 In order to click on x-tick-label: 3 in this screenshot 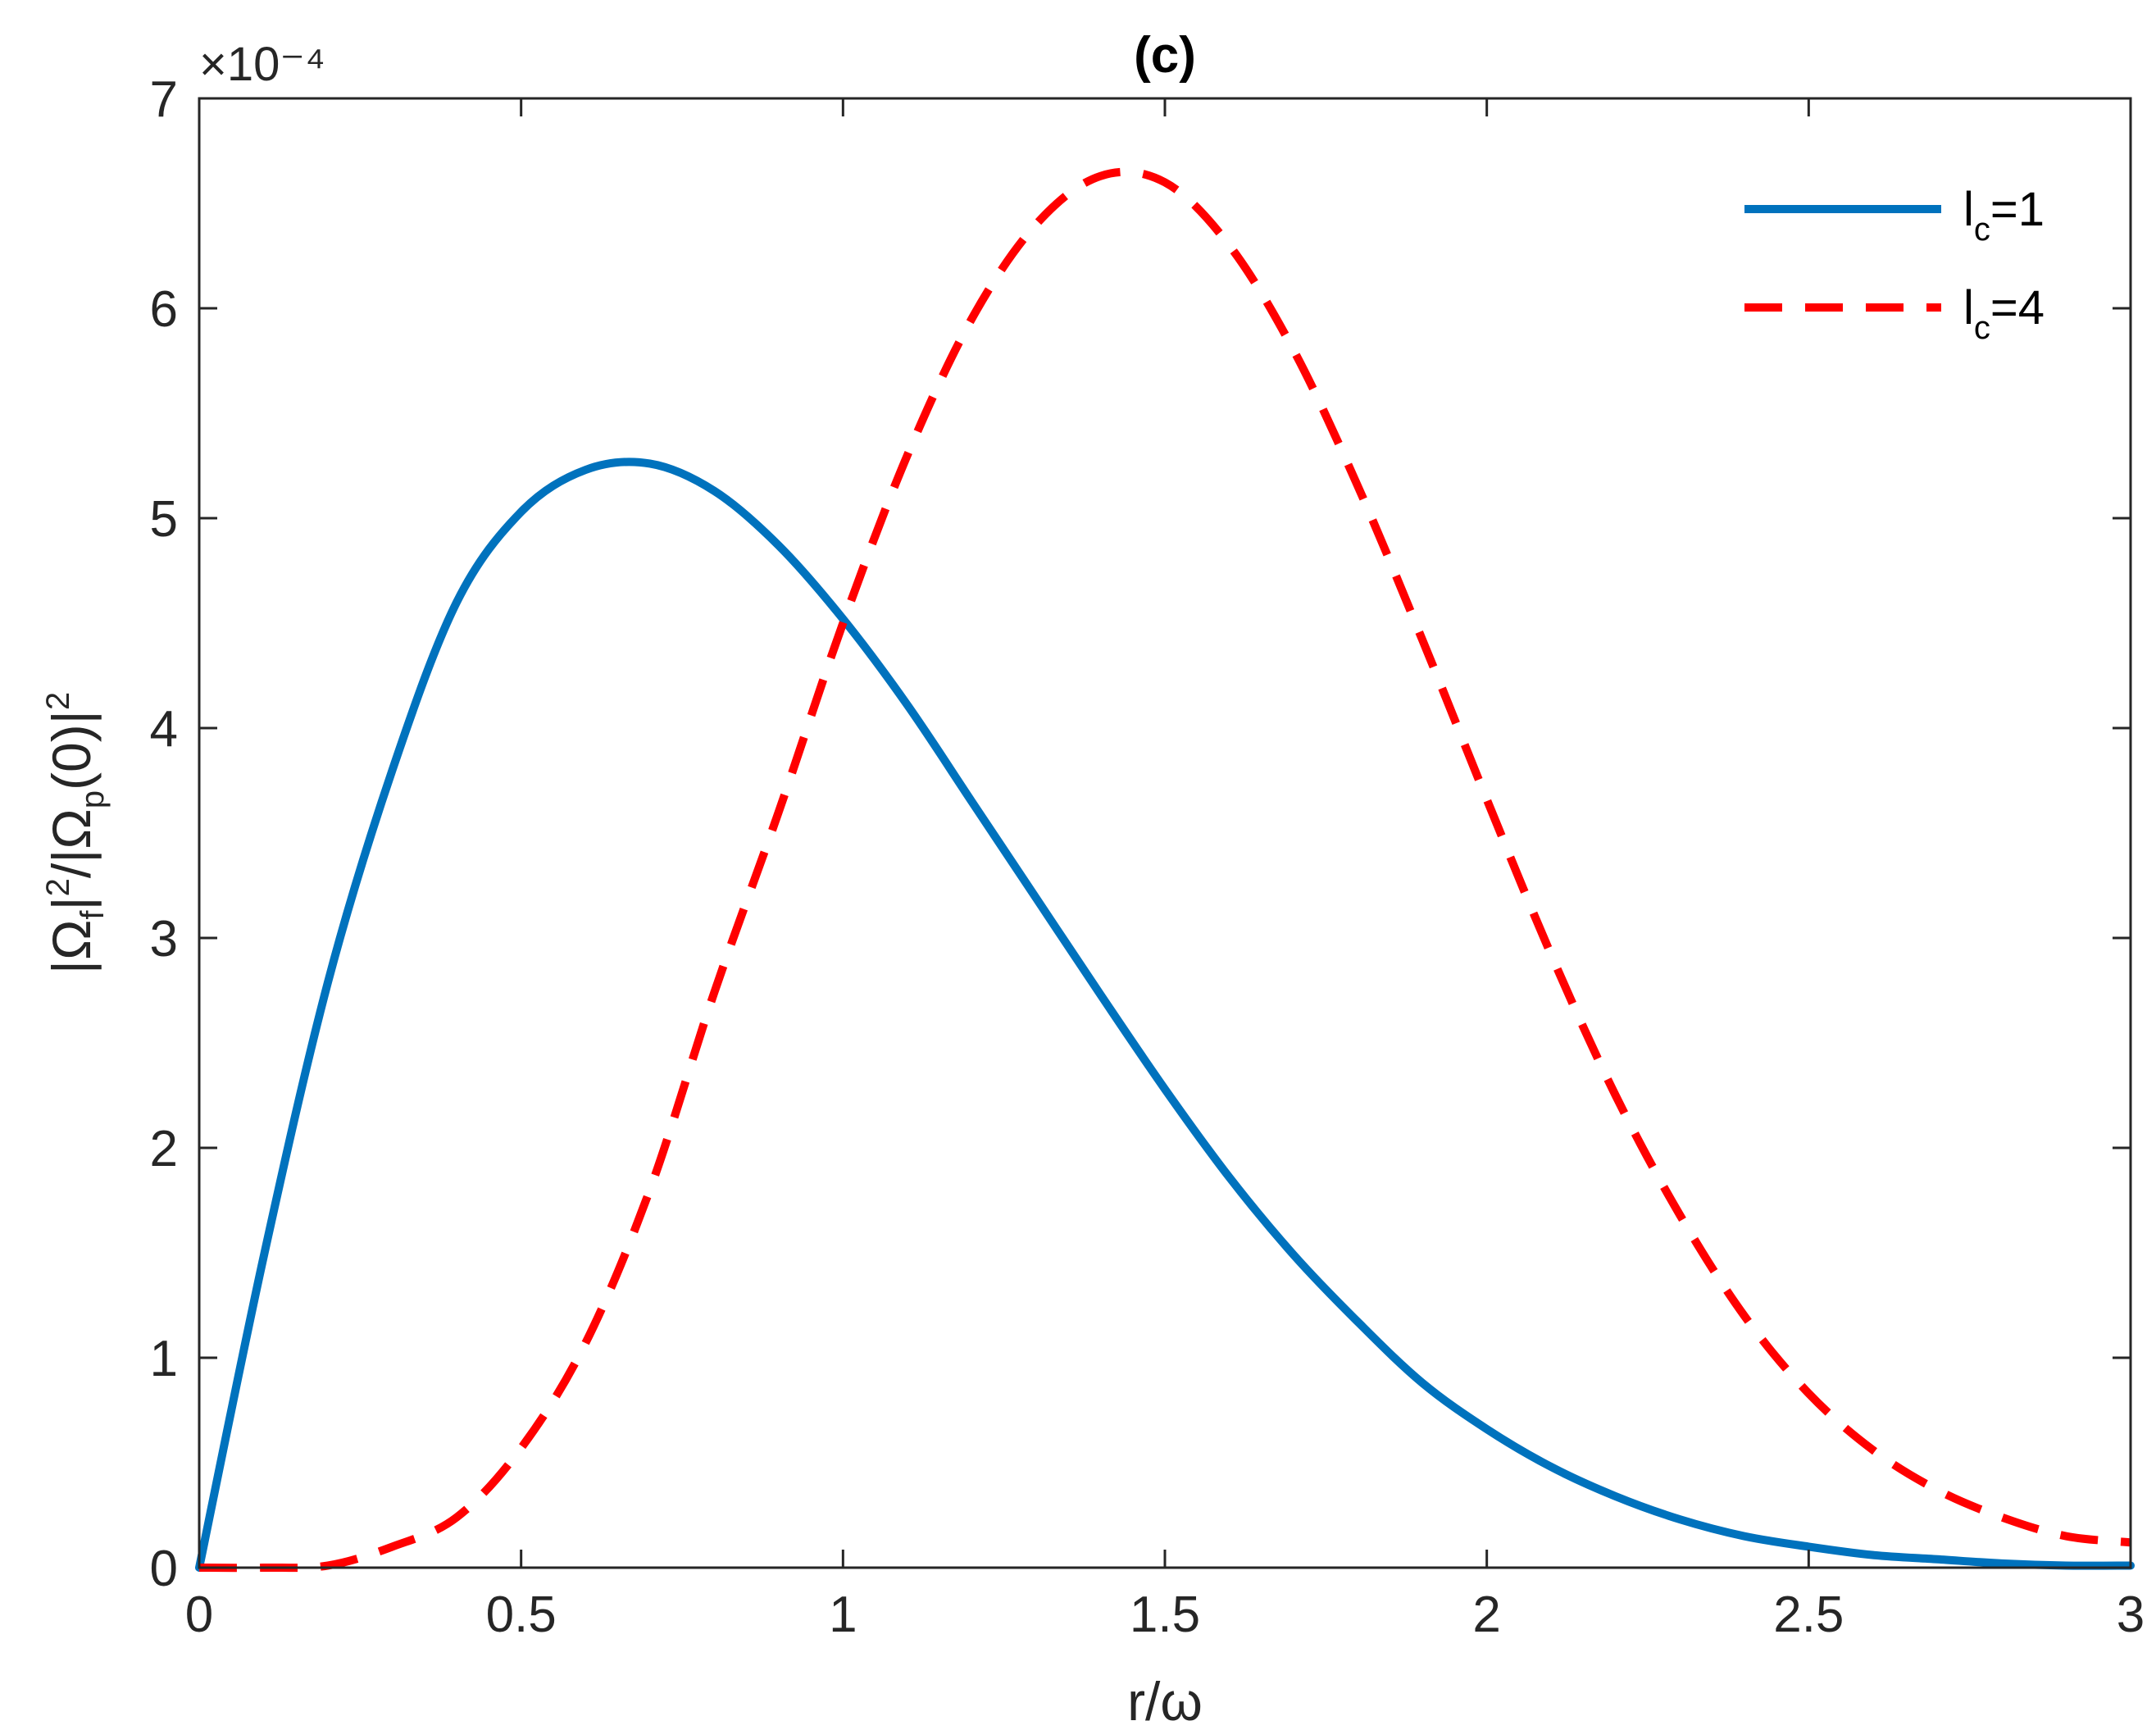, I will do `click(2131, 1615)`.